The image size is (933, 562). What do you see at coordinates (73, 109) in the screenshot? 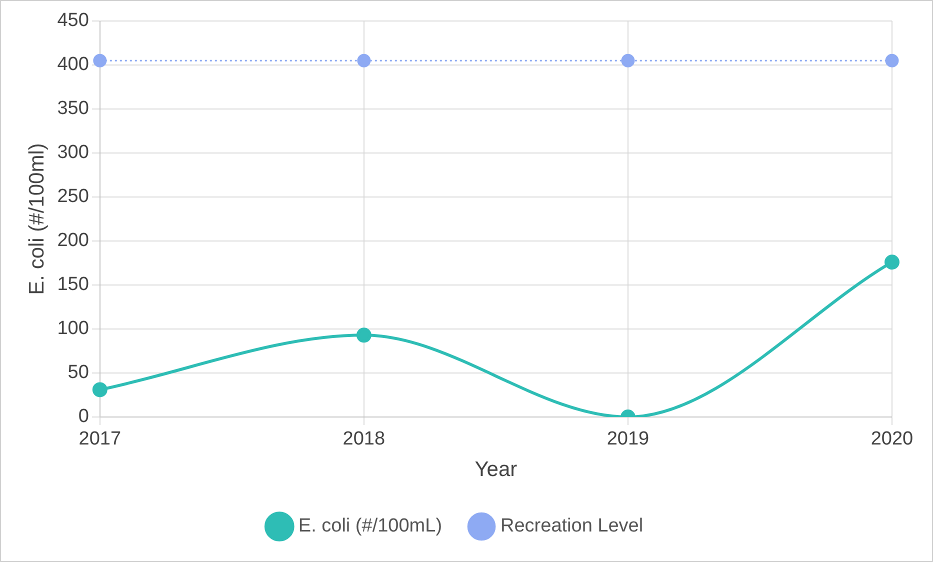
I see `y-tick-label: 350` at bounding box center [73, 109].